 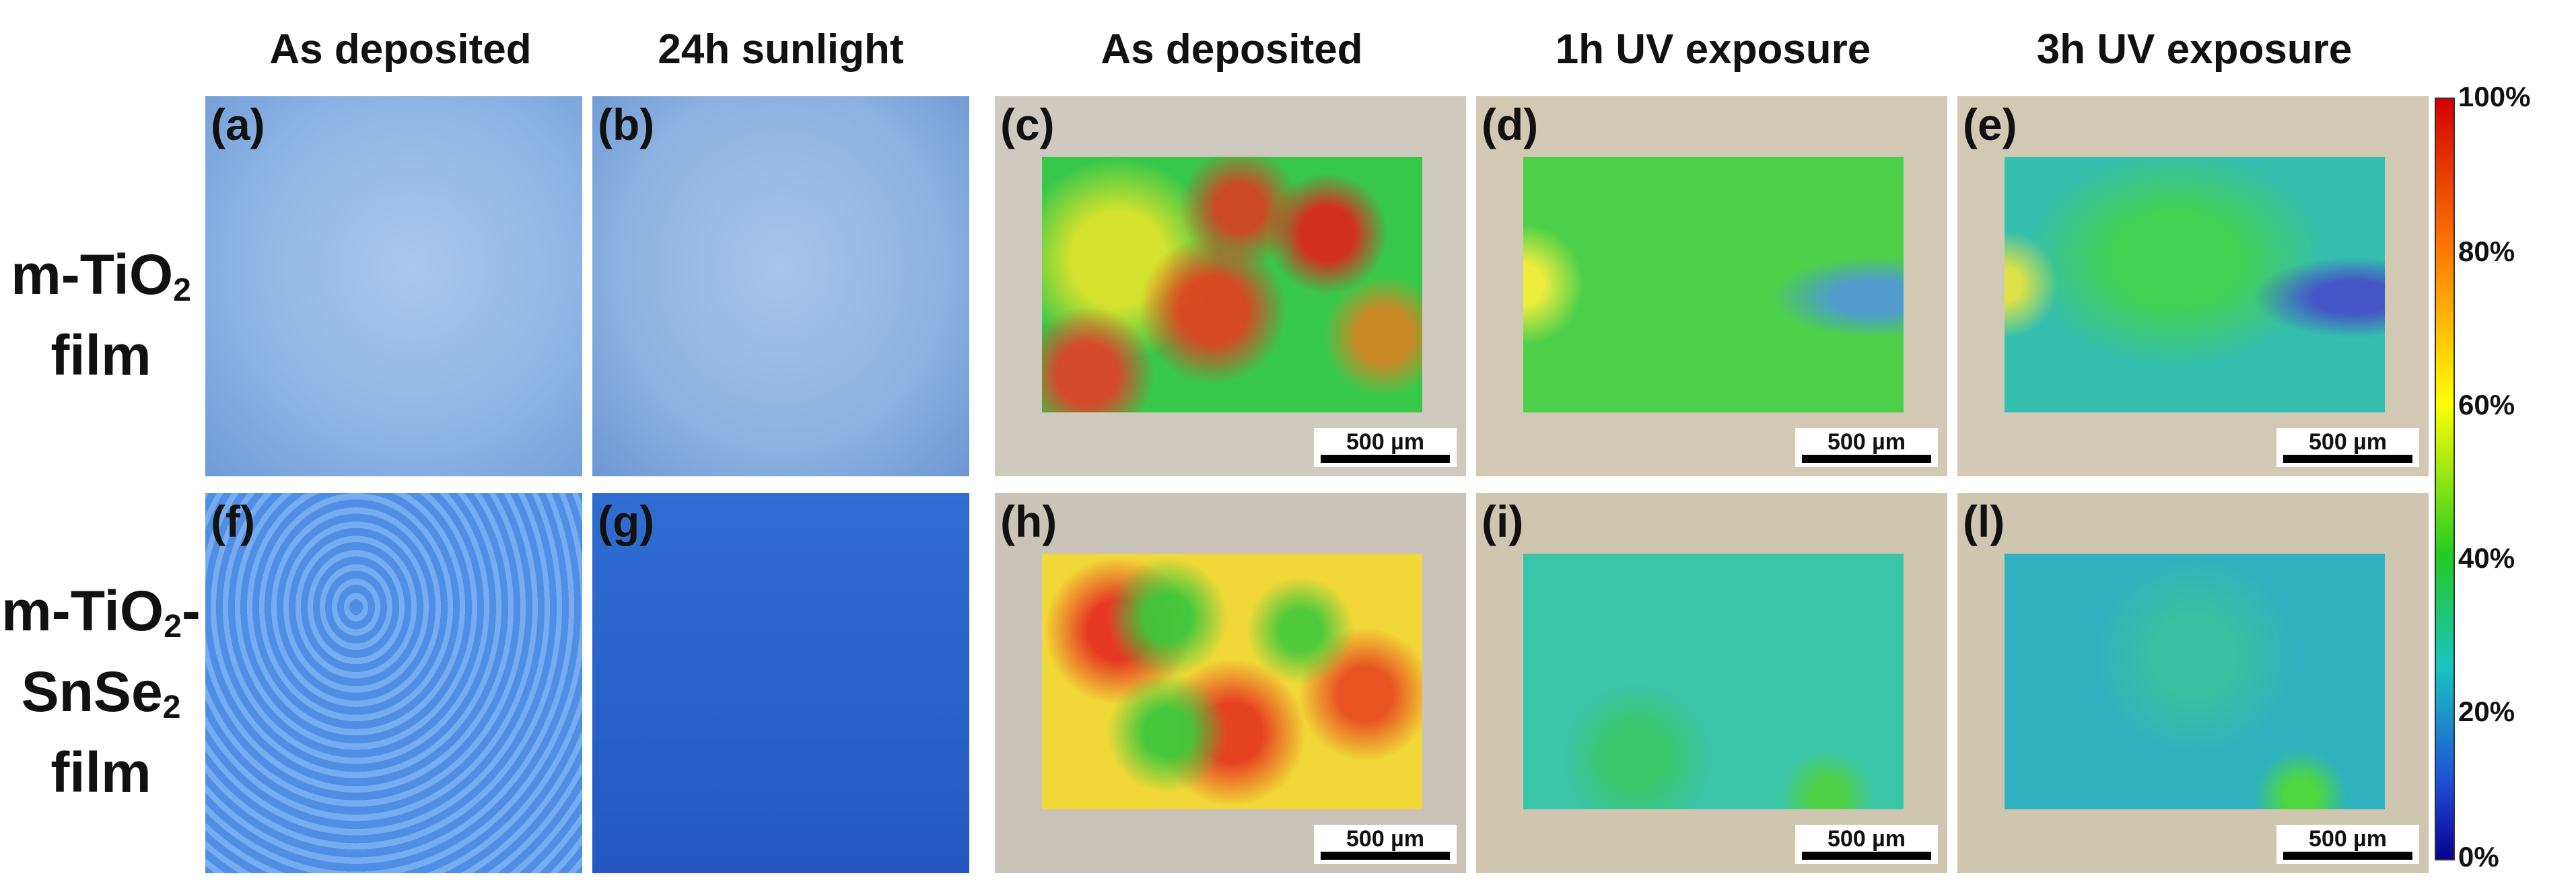 I want to click on panel-letter: (i), so click(x=1503, y=521).